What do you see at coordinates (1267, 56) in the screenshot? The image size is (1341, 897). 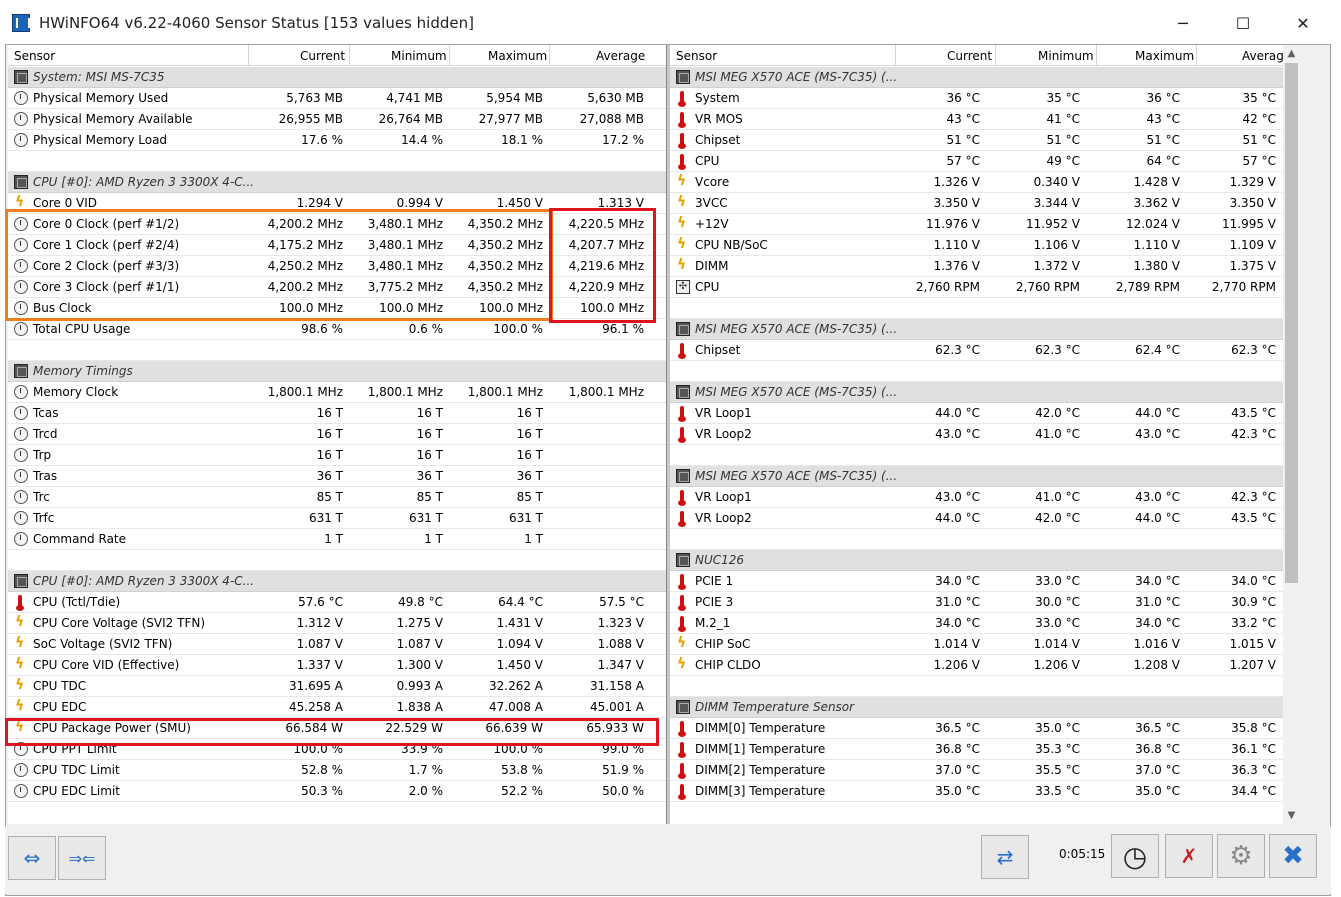 I see `col-average-right: Average` at bounding box center [1267, 56].